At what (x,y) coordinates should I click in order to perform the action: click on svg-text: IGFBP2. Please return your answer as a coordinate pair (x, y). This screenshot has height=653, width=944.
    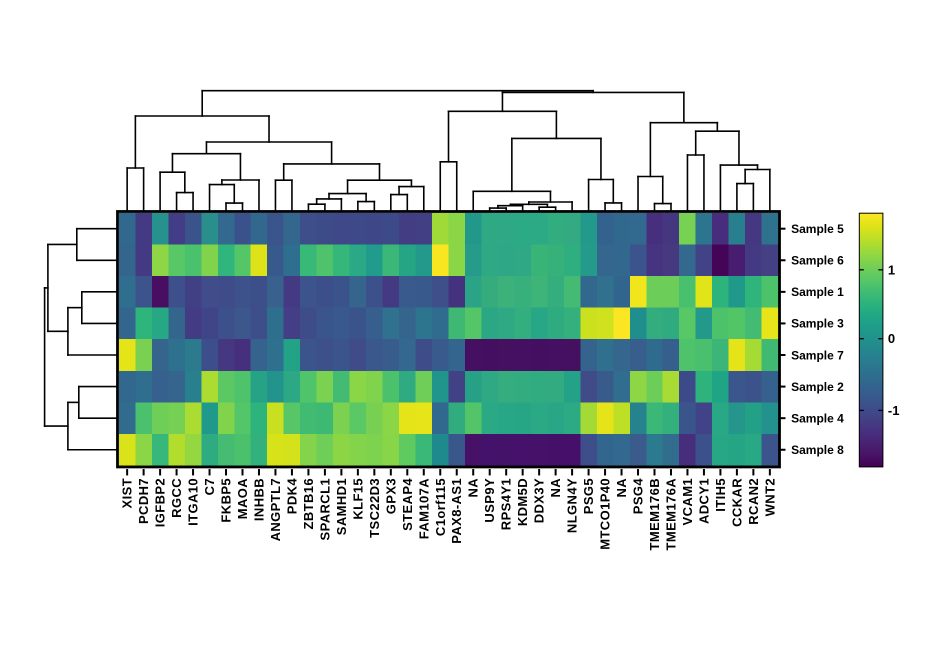
    Looking at the image, I should click on (160, 502).